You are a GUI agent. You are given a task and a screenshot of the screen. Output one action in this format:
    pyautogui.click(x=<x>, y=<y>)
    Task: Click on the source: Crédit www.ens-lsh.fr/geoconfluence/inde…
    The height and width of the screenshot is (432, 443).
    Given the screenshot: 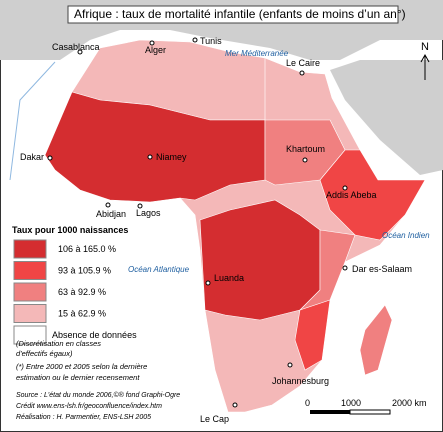 What is the action you would take?
    pyautogui.click(x=89, y=406)
    